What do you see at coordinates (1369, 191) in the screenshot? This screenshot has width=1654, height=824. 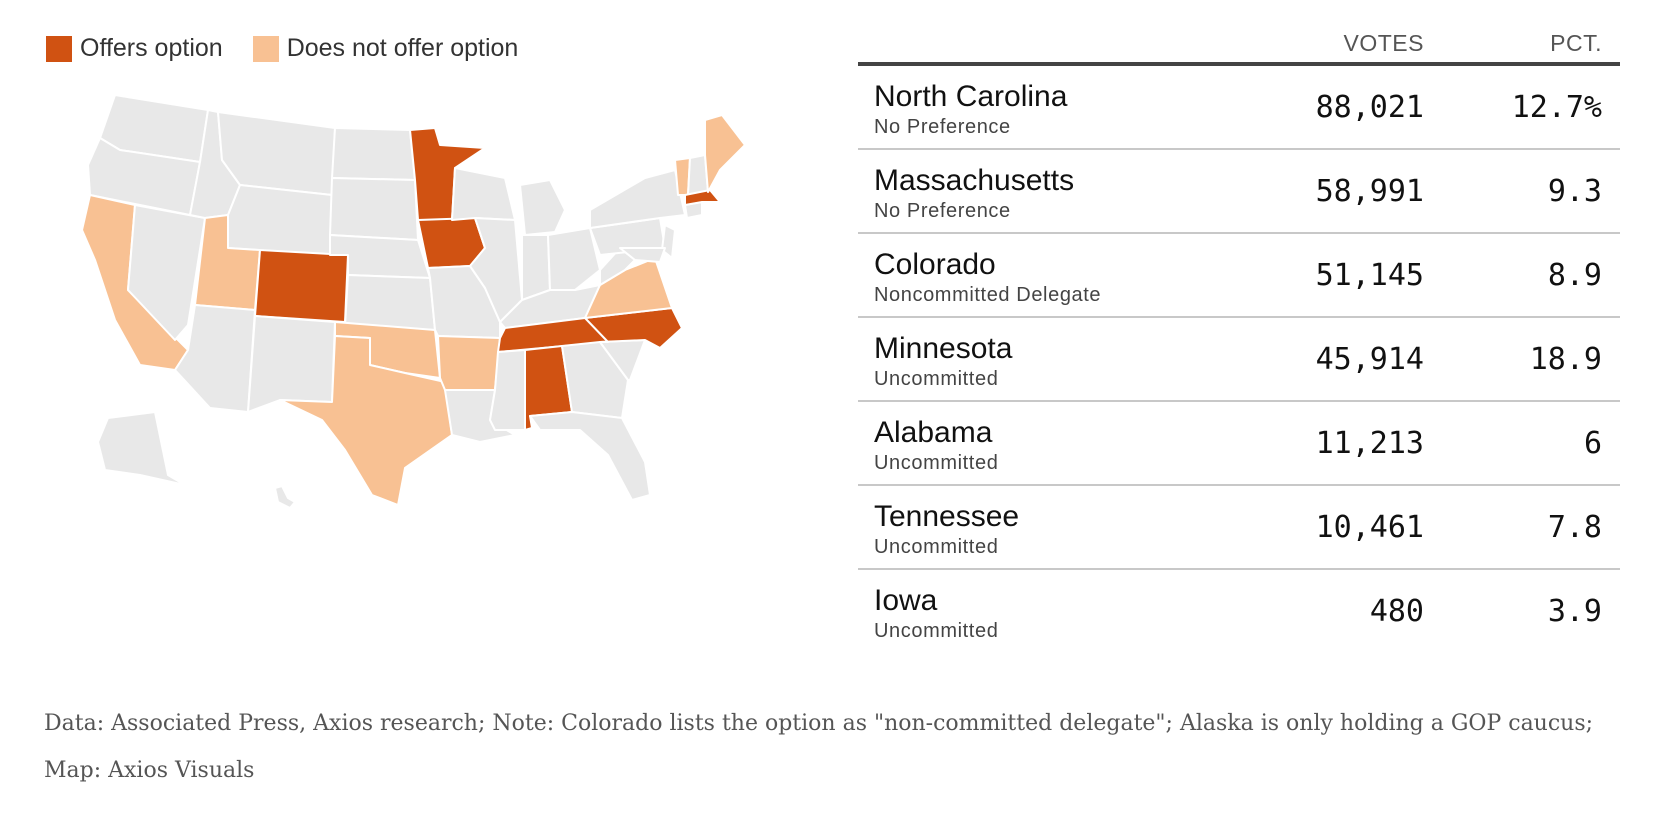 I see `row-votes: 58,991` at bounding box center [1369, 191].